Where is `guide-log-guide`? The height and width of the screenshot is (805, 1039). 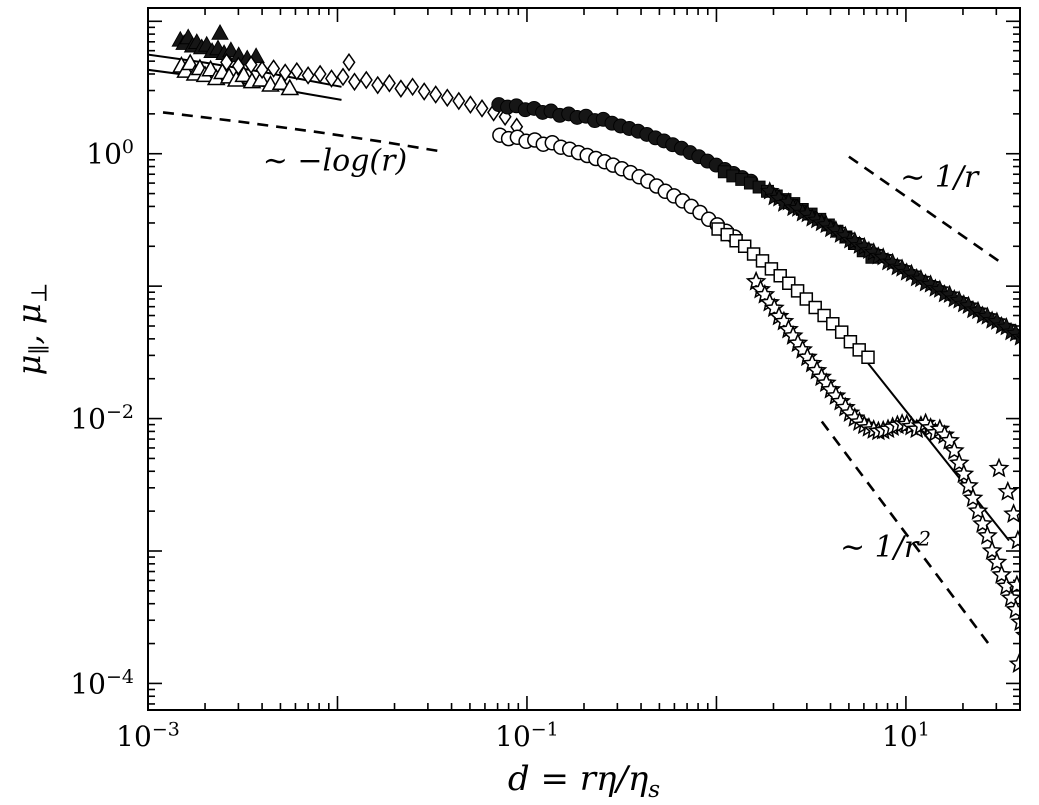 guide-log-guide is located at coordinates (300, 132).